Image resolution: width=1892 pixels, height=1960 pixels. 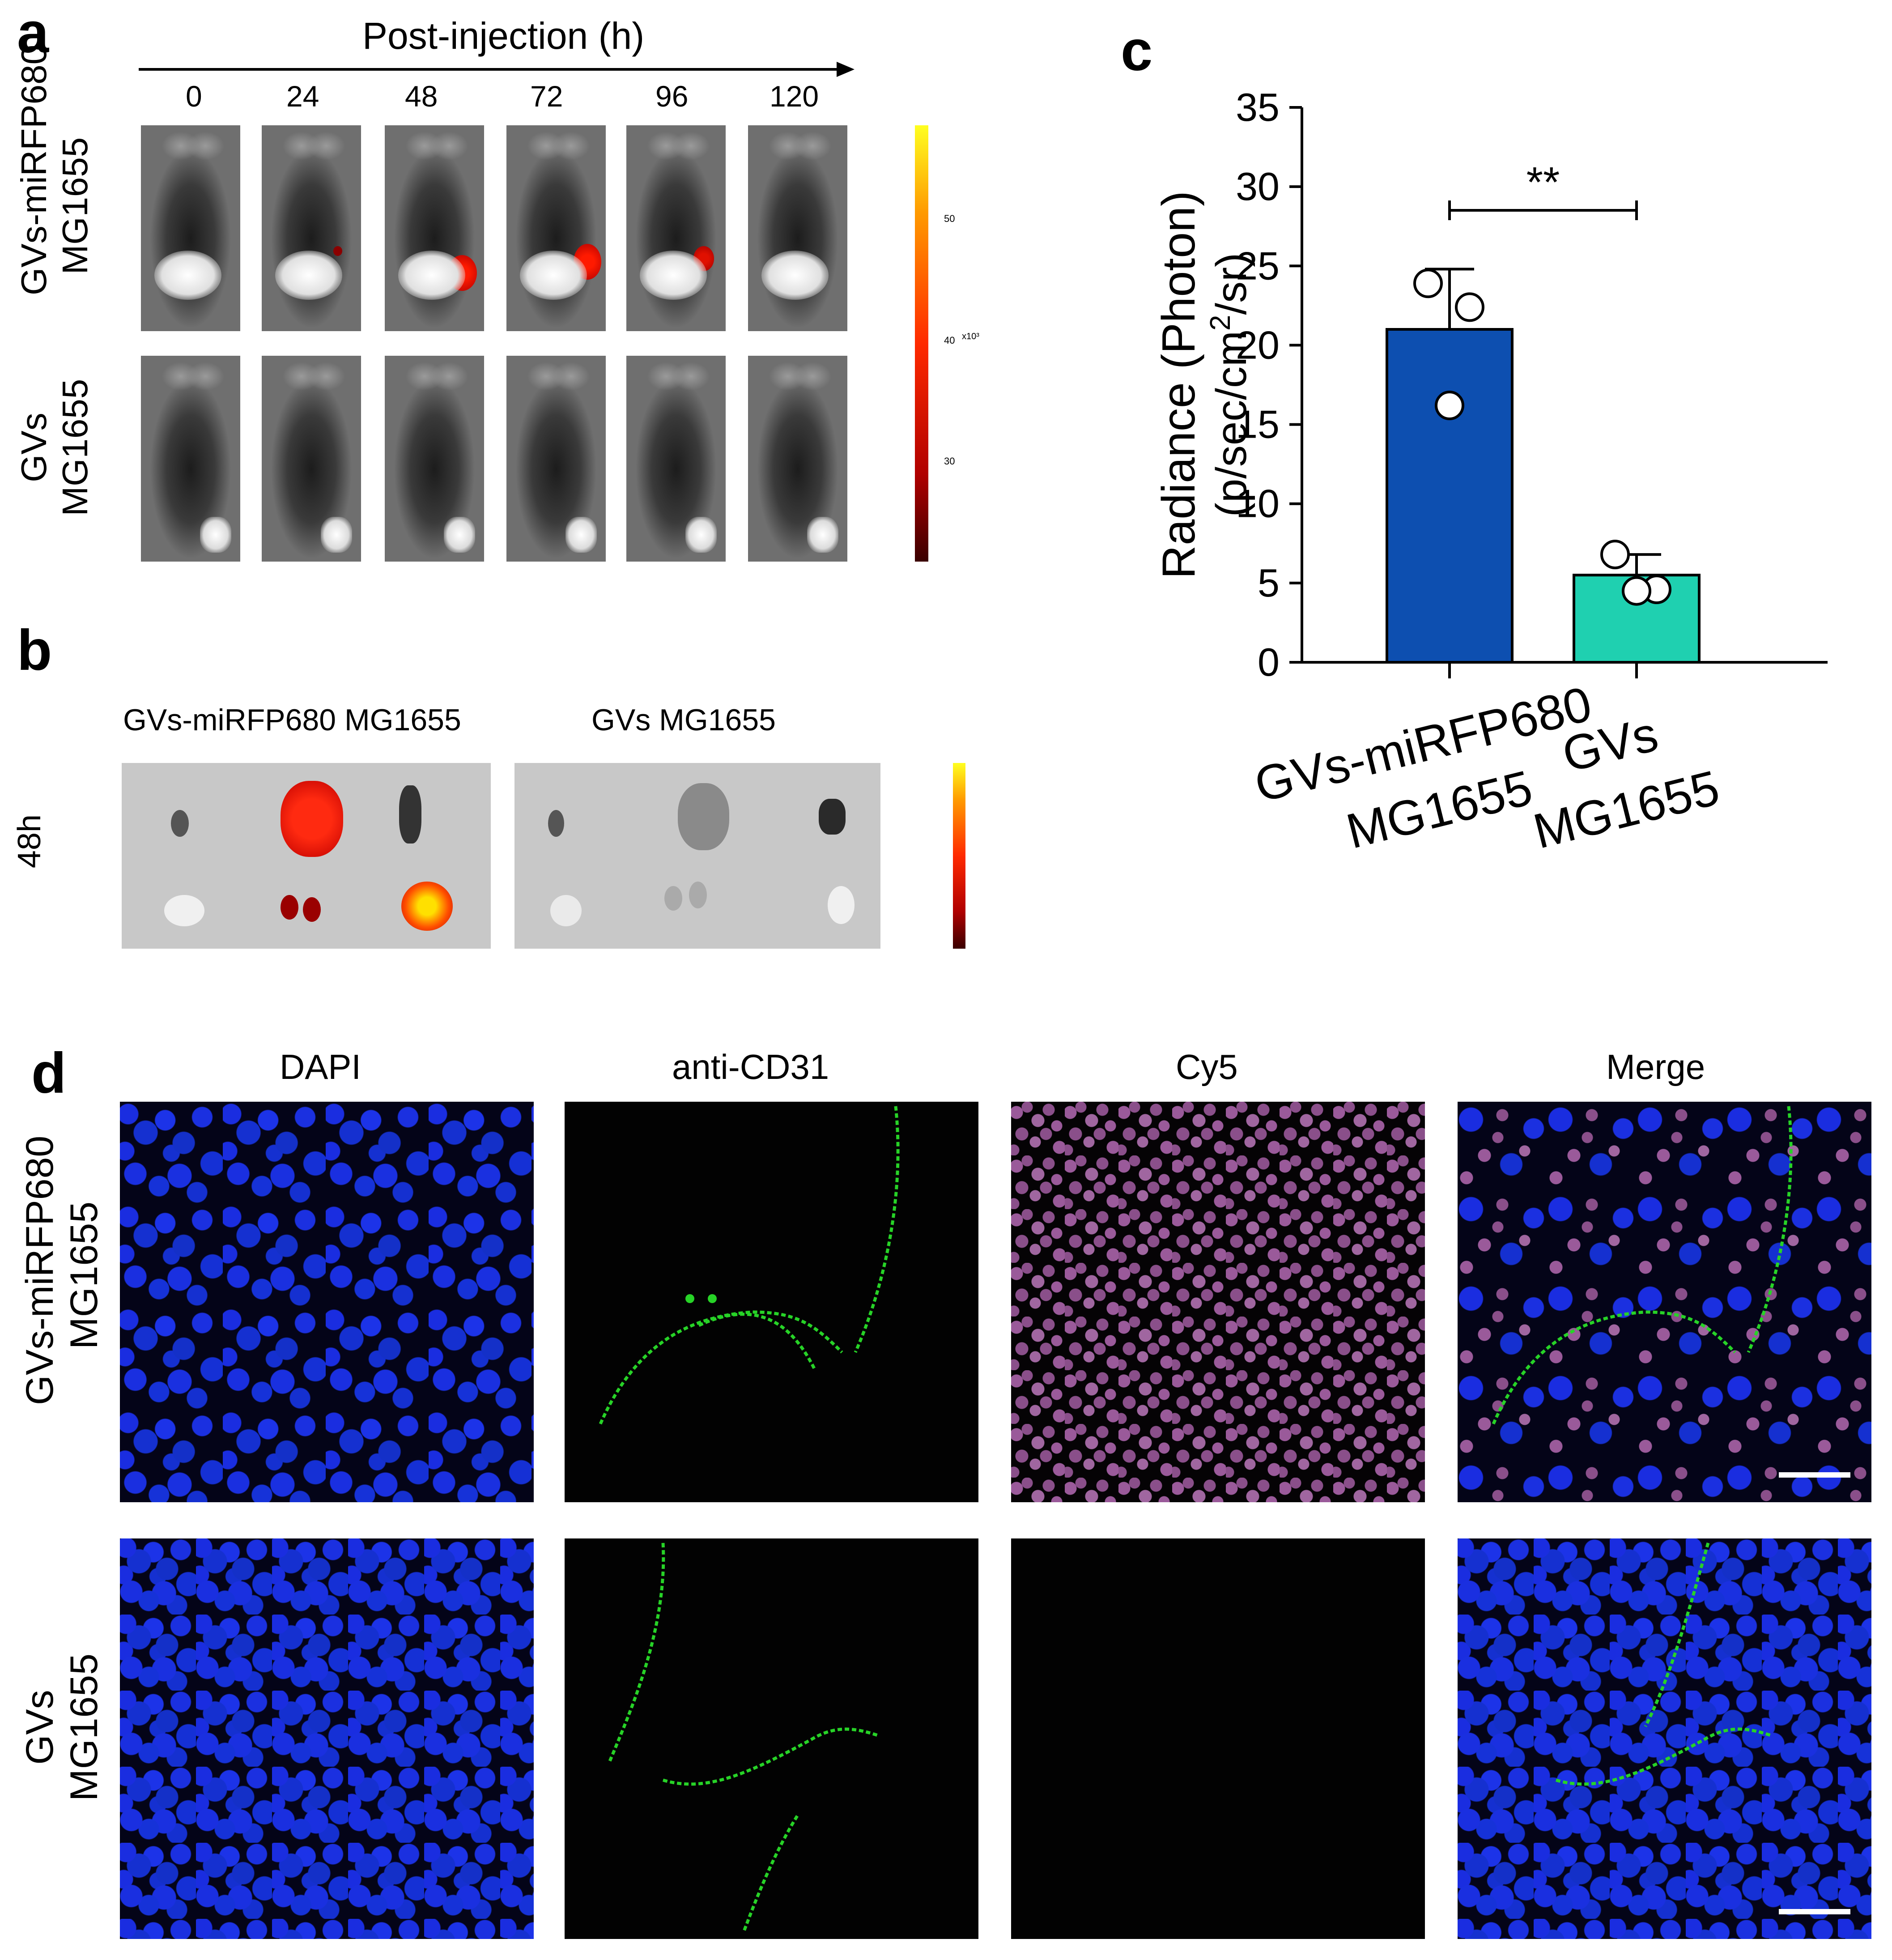 I want to click on timepoint-label: 72, so click(x=546, y=96).